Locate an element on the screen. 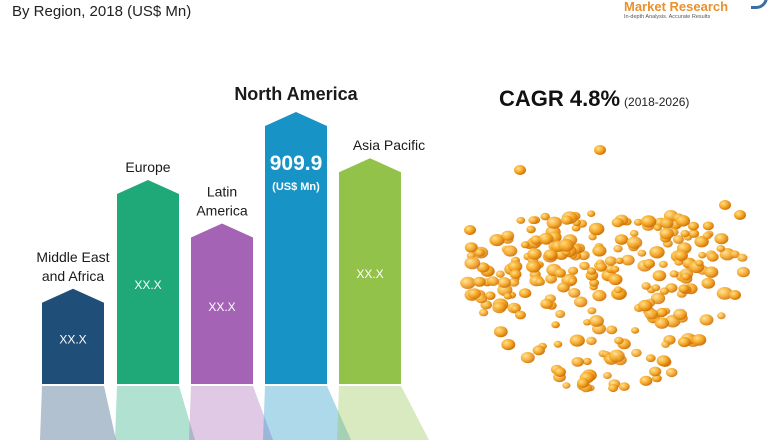  bar-latin-america is located at coordinates (222, 303).